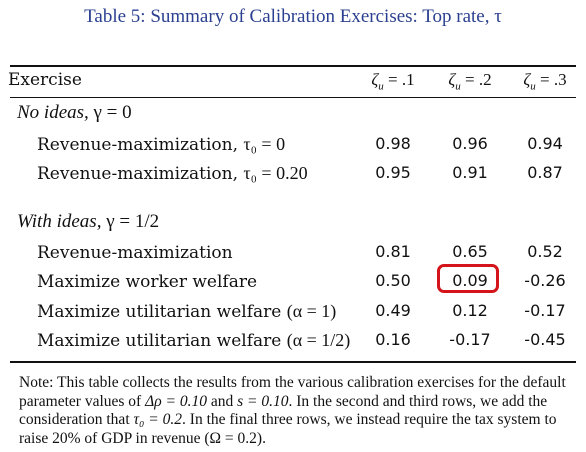 The height and width of the screenshot is (452, 586). What do you see at coordinates (293, 256) in the screenshot?
I see `table-row: Revenue-maximization 0.81 0.65 0.52` at bounding box center [293, 256].